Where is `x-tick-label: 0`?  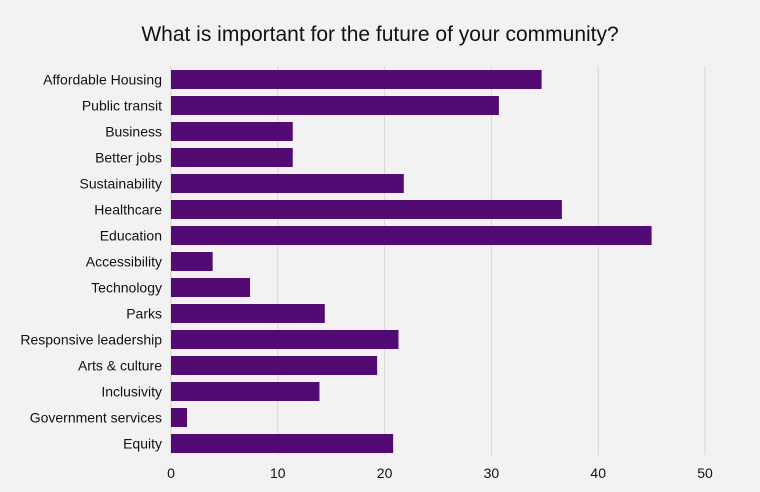
x-tick-label: 0 is located at coordinates (171, 473).